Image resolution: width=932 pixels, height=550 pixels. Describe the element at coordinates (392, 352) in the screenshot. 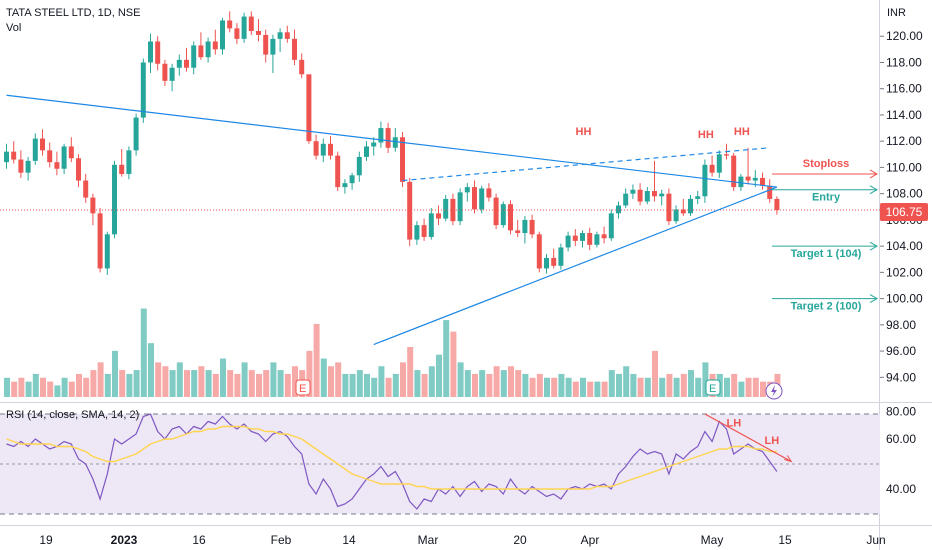

I see `volume-bars` at that location.